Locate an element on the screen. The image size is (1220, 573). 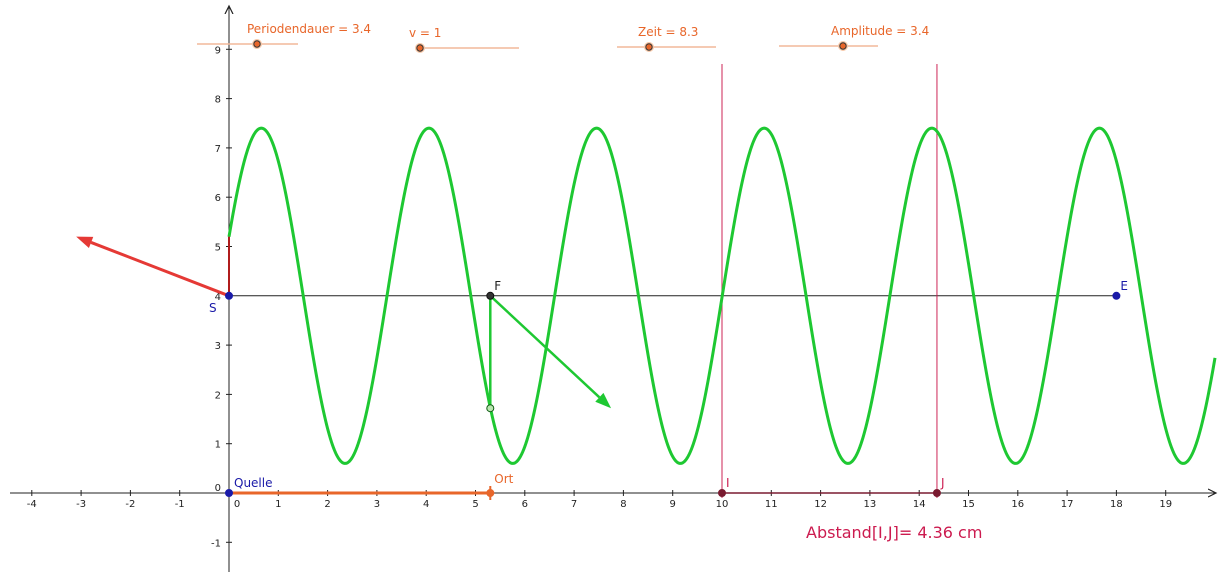
x-tick-label: 7 is located at coordinates (574, 504).